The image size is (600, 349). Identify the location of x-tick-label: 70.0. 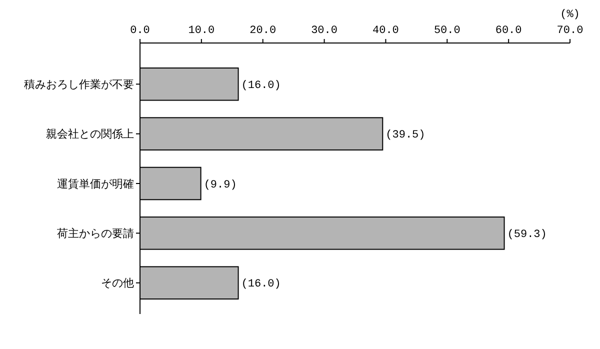
(570, 31).